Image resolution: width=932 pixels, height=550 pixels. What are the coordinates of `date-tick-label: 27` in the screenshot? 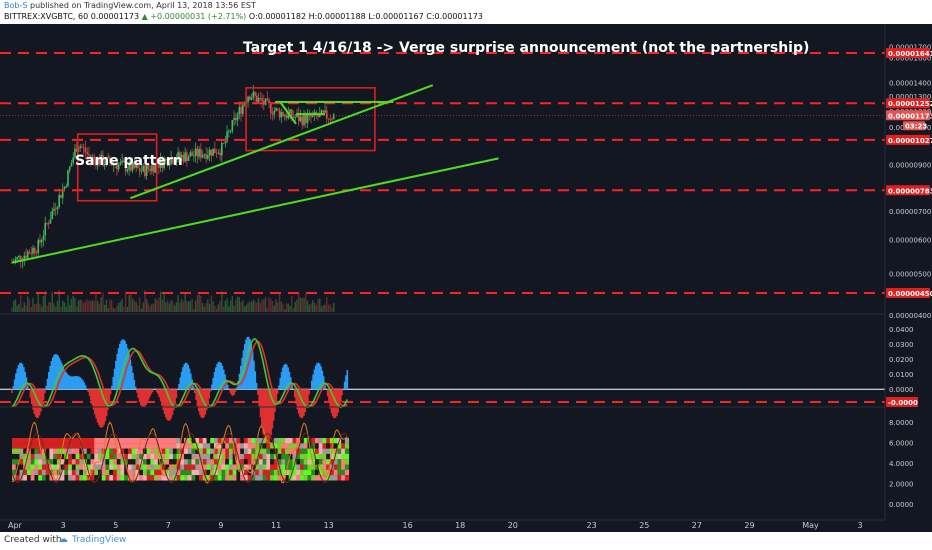 It's located at (697, 525).